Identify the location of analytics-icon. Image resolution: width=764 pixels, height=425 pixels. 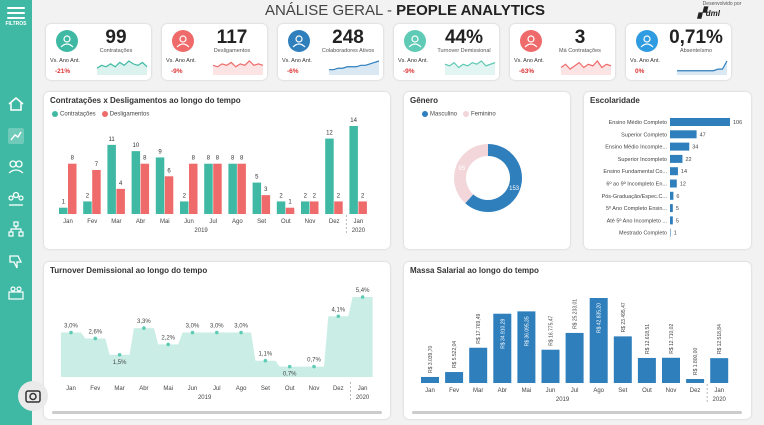
(16, 136).